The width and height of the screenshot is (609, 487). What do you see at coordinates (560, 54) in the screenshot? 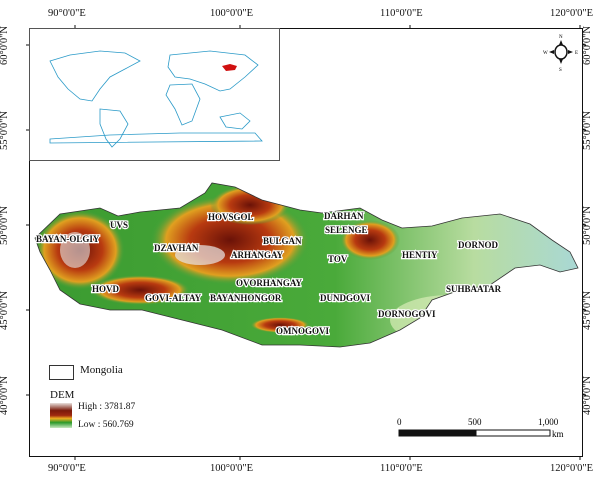
I see `north-arrow-icon: N S W E` at bounding box center [560, 54].